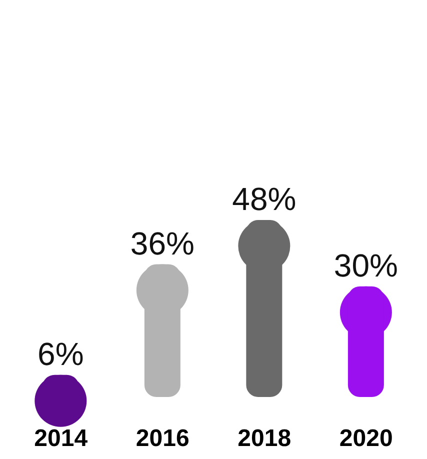 Image resolution: width=427 pixels, height=459 pixels. What do you see at coordinates (61, 438) in the screenshot?
I see `x-tick-label: 2014` at bounding box center [61, 438].